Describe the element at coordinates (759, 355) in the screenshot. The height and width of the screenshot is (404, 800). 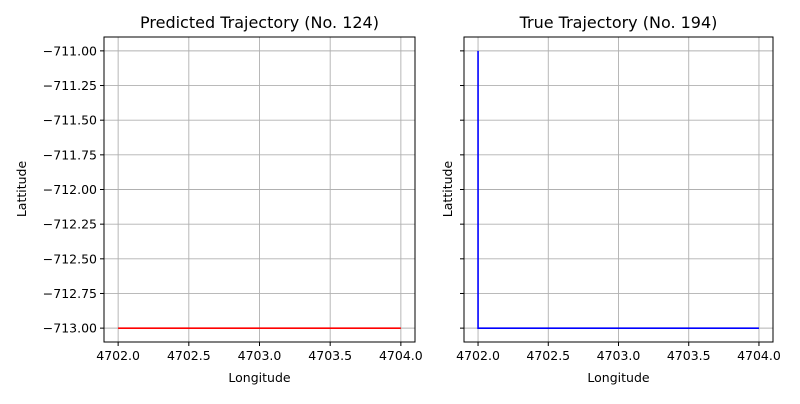
I see `true-x-tick-label-4: 4704.0` at that location.